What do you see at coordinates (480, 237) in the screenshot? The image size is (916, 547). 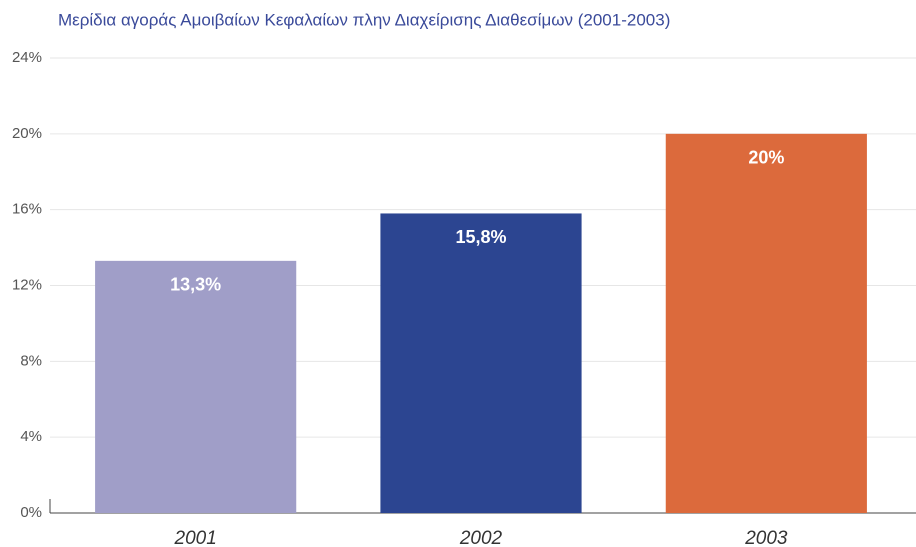 I see `value-label: 15,8%` at bounding box center [480, 237].